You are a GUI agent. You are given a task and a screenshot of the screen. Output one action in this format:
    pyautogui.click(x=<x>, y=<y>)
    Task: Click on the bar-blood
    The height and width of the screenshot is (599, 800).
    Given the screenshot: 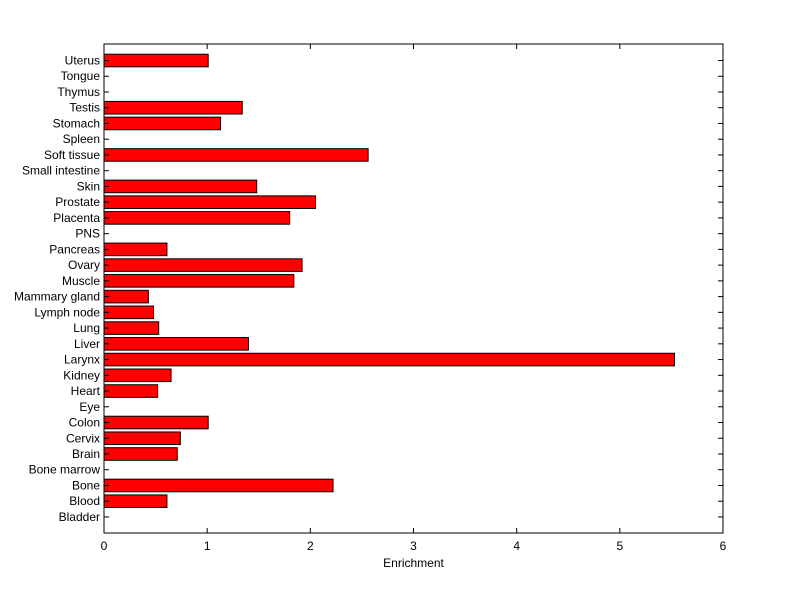 What is the action you would take?
    pyautogui.click(x=135, y=501)
    